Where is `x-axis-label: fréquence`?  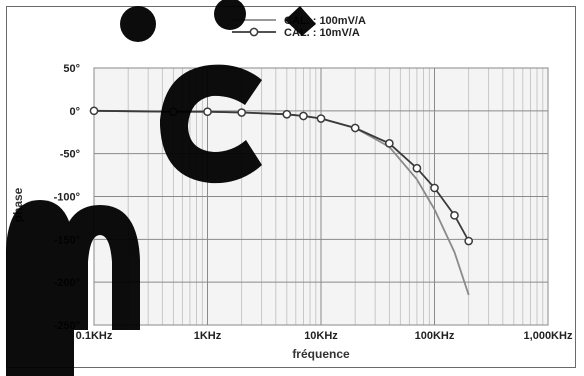
x-axis-label: fréquence is located at coordinates (321, 354).